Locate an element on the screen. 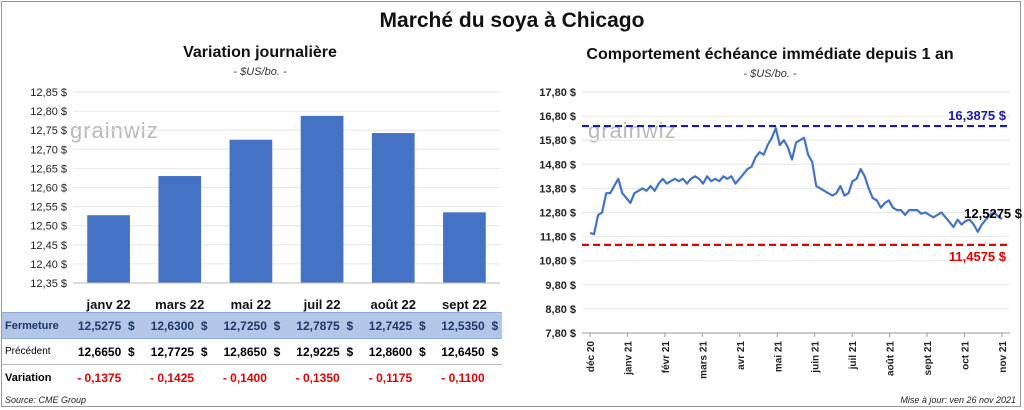 The height and width of the screenshot is (410, 1024). page-title: Marché du soya à Chicago is located at coordinates (512, 20).